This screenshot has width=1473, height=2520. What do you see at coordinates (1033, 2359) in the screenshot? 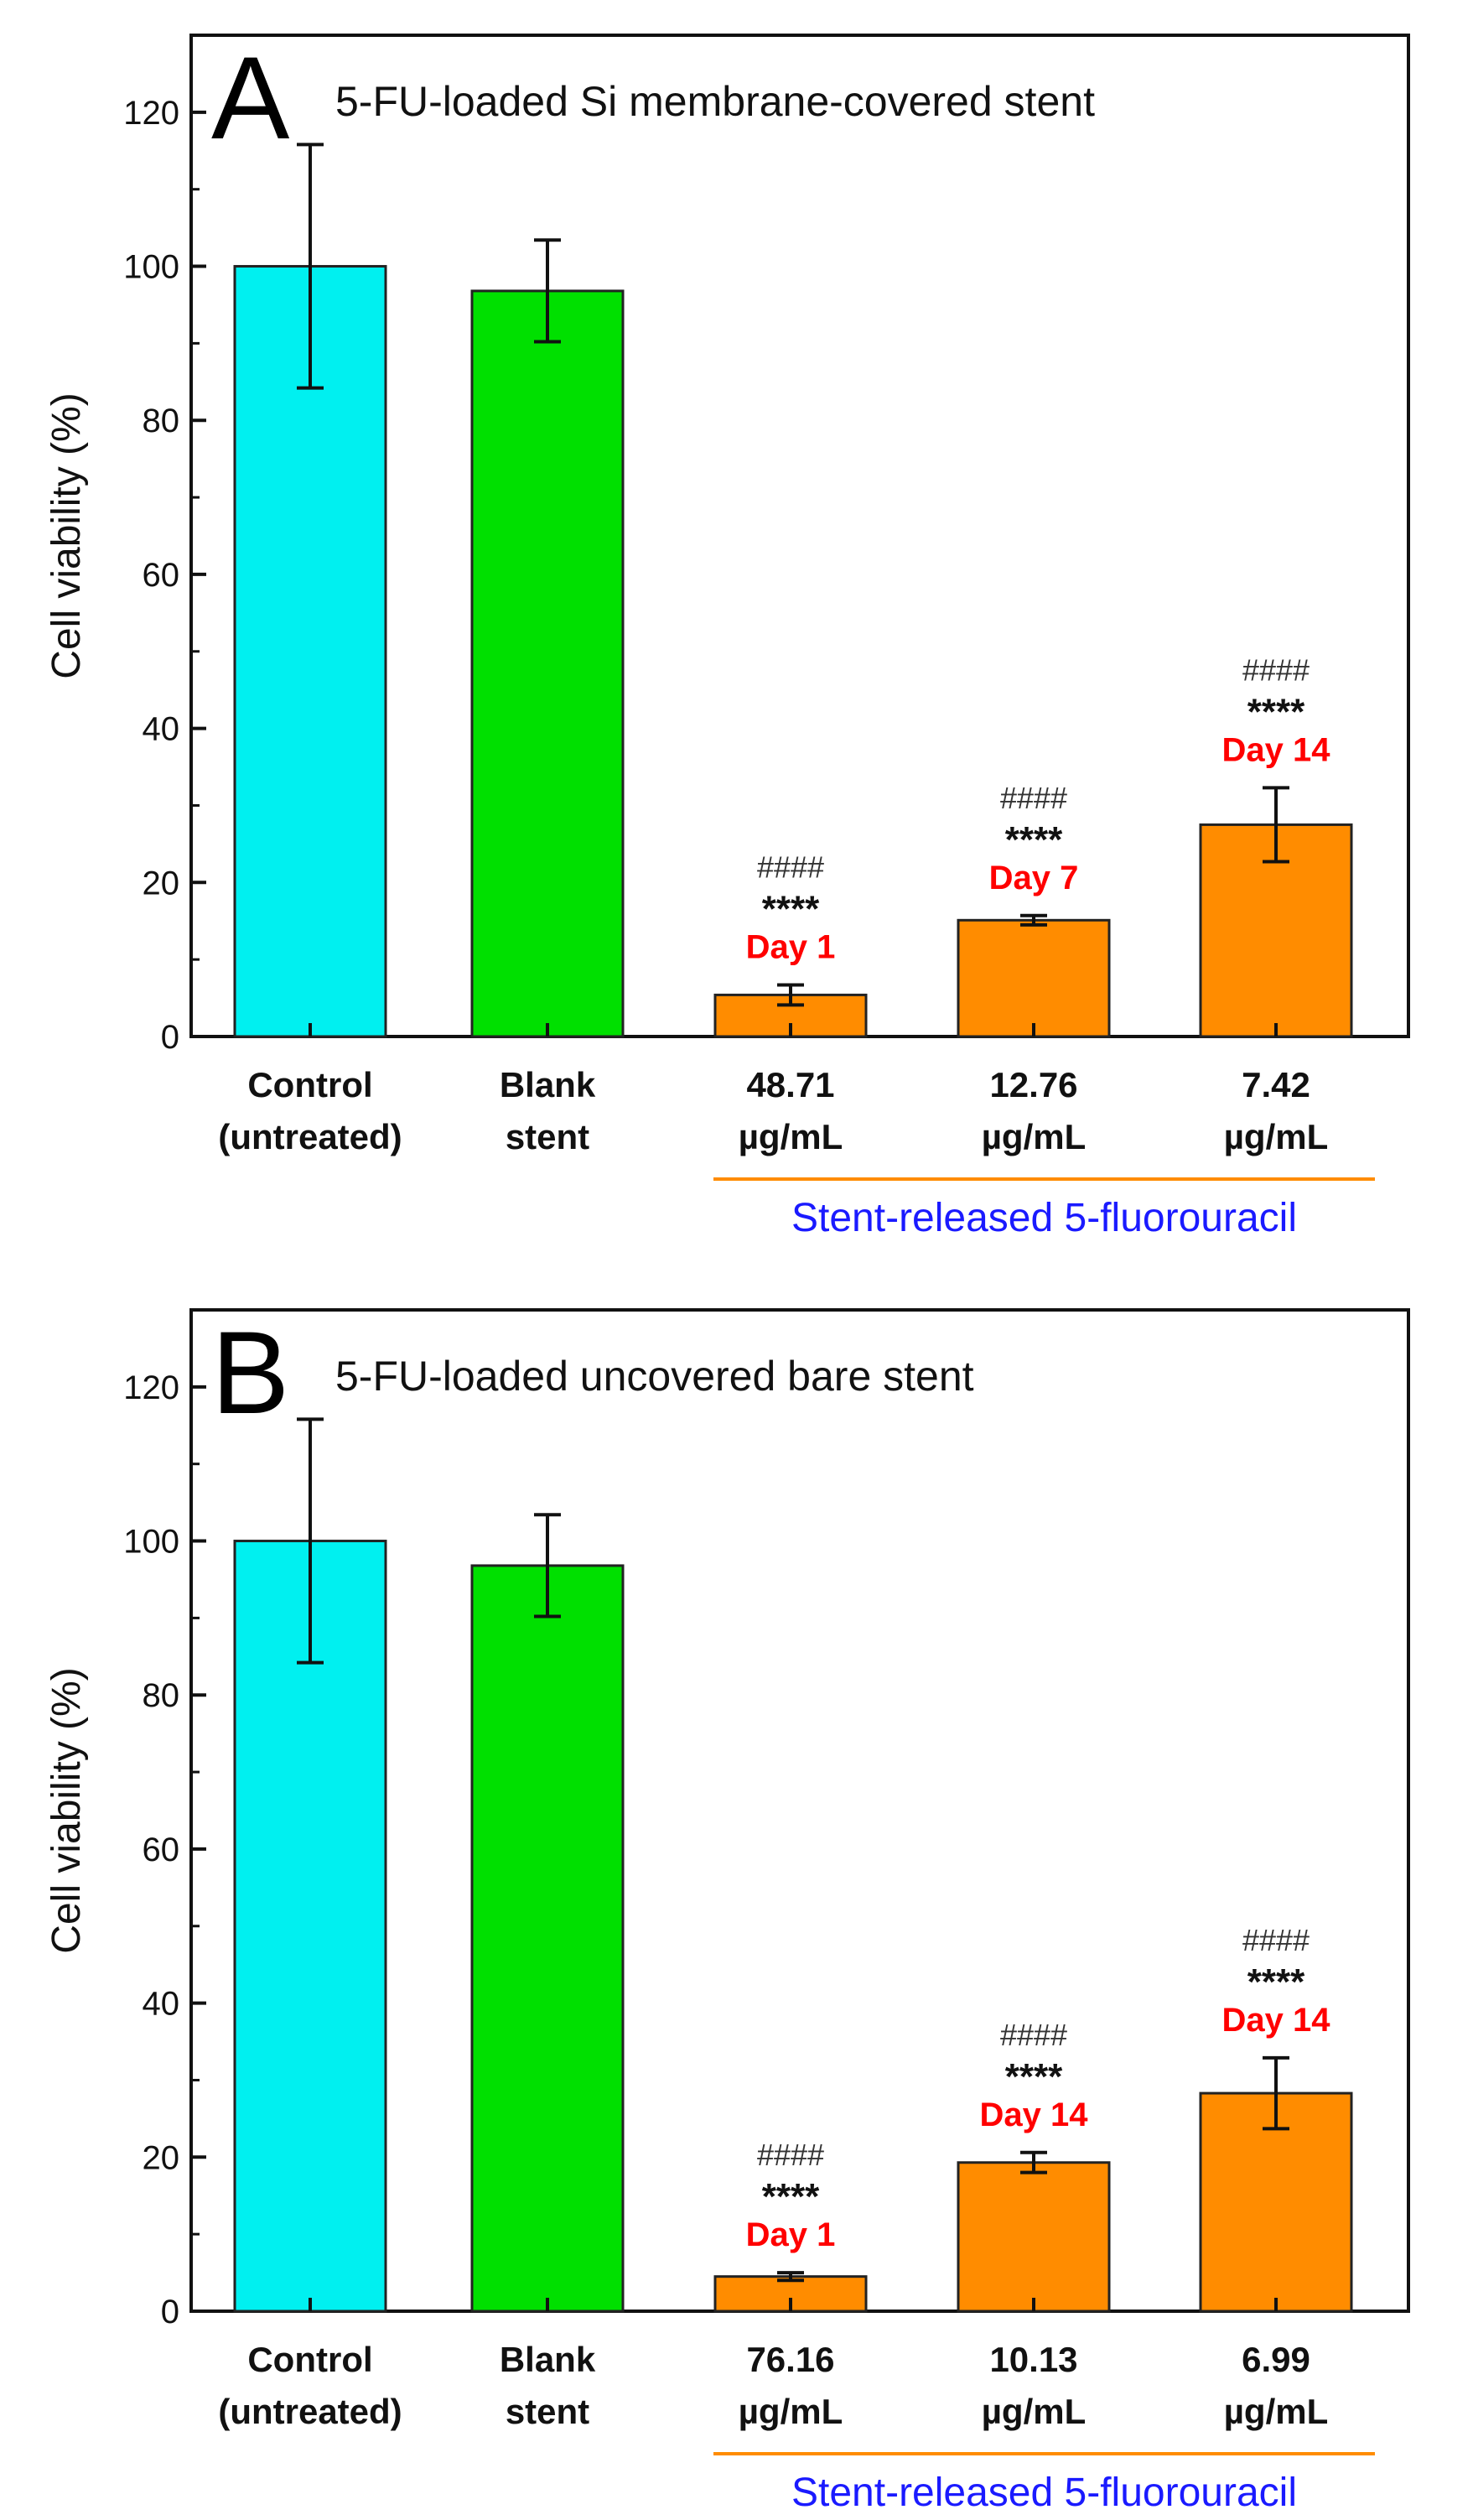
I see `category-label: 10.13` at bounding box center [1033, 2359].